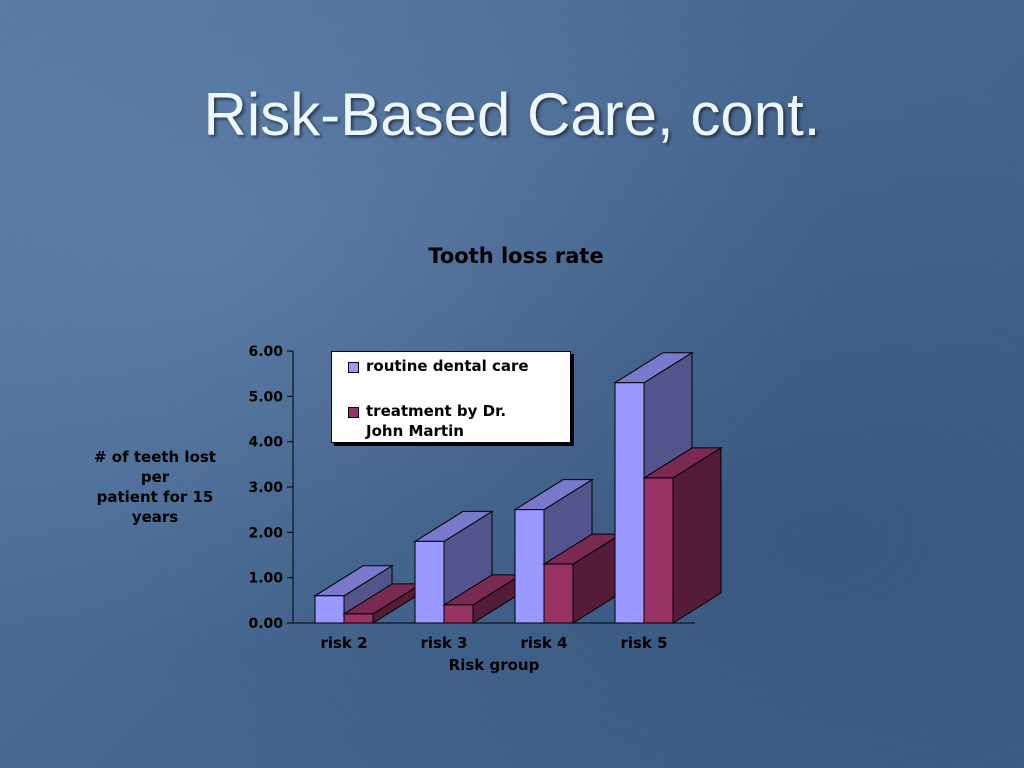 The image size is (1024, 768). Describe the element at coordinates (265, 533) in the screenshot. I see `y-tick-label: 2.00` at that location.